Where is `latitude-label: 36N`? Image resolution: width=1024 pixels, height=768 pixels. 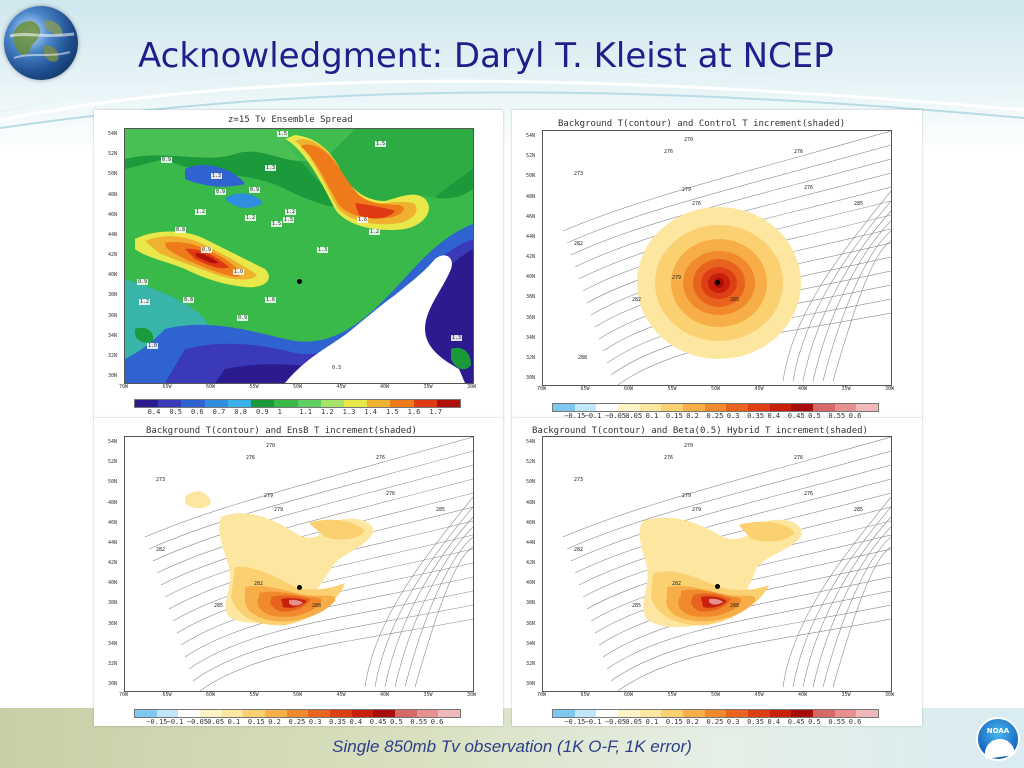
latitude-label: 36N is located at coordinates (531, 623).